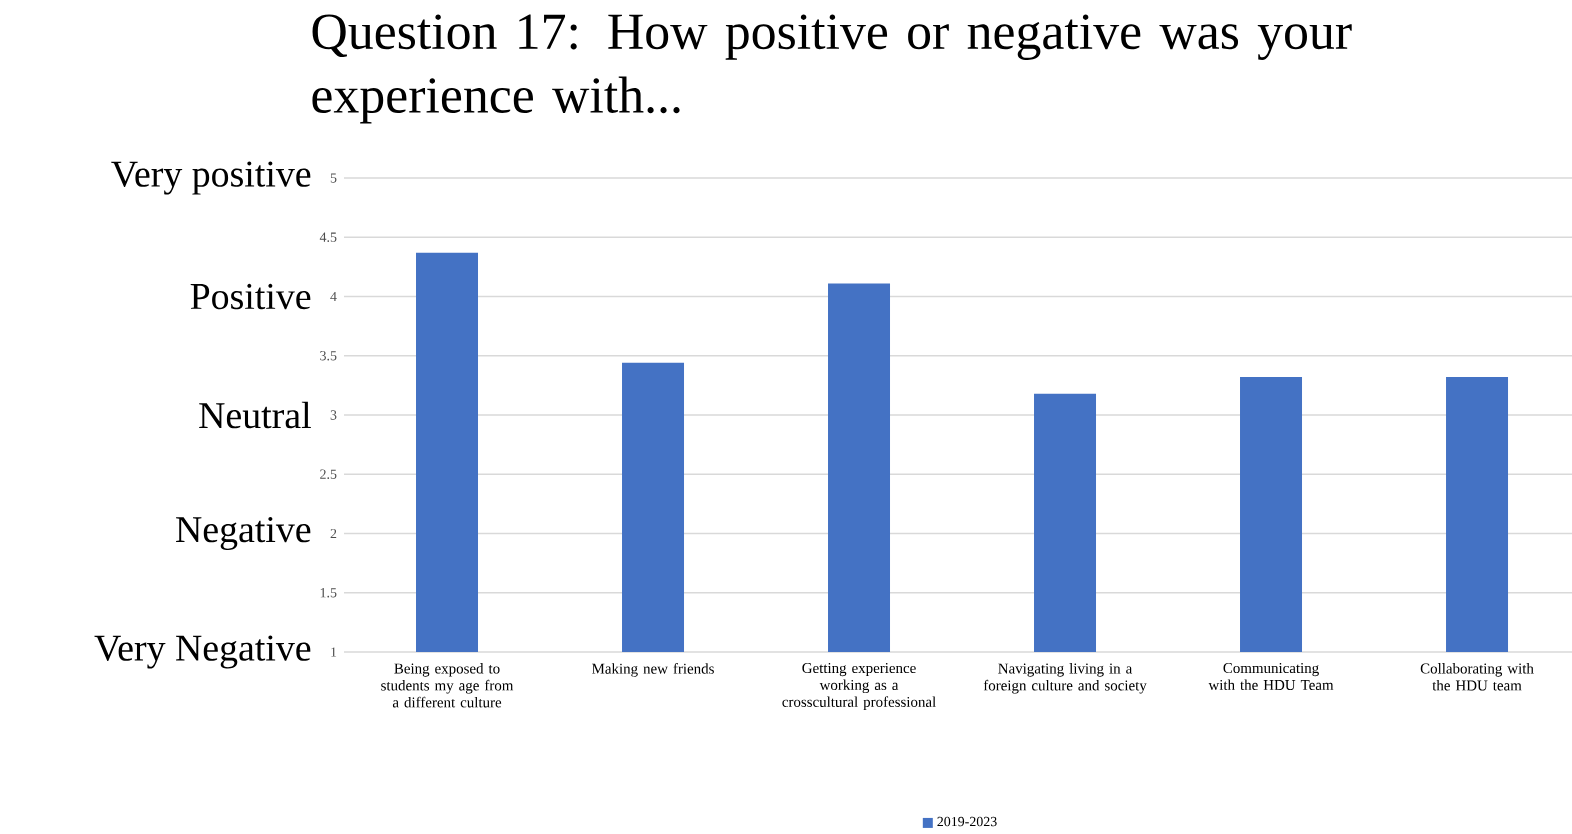 The width and height of the screenshot is (1572, 834). What do you see at coordinates (202, 652) in the screenshot?
I see `text: Very Negative` at bounding box center [202, 652].